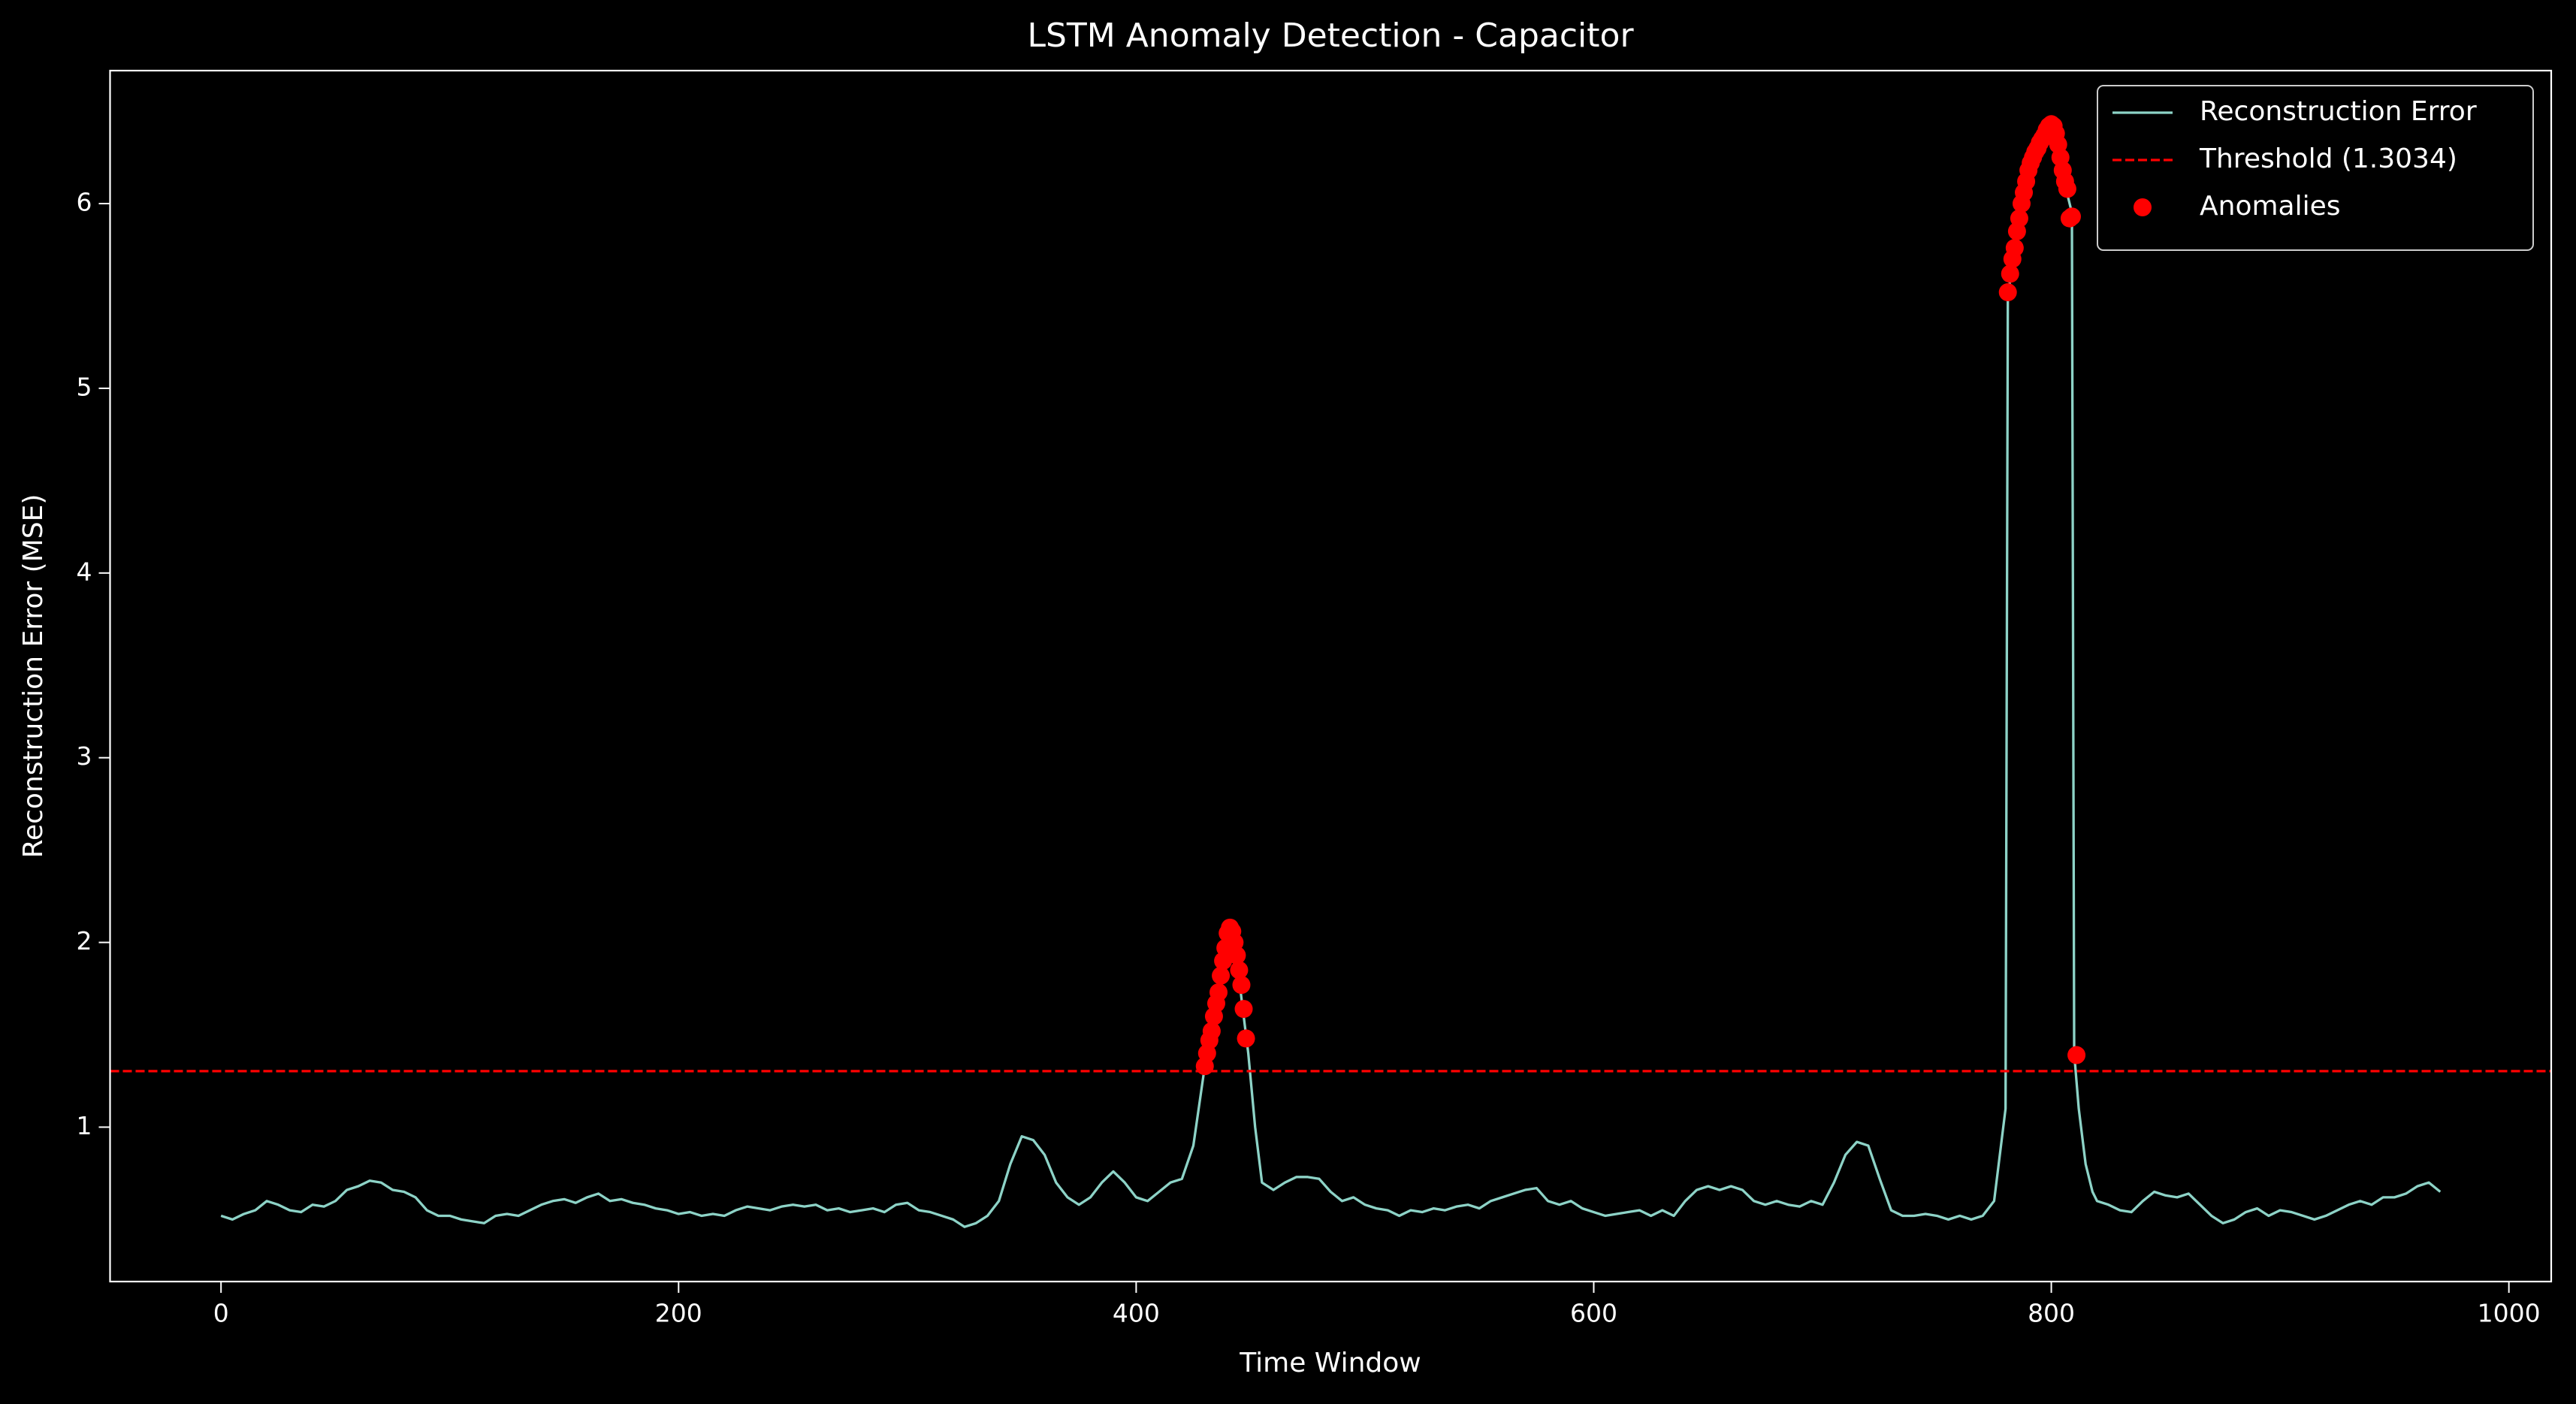 The height and width of the screenshot is (1404, 2576). Describe the element at coordinates (2338, 111) in the screenshot. I see `legend-label: Reconstruction Error` at that location.